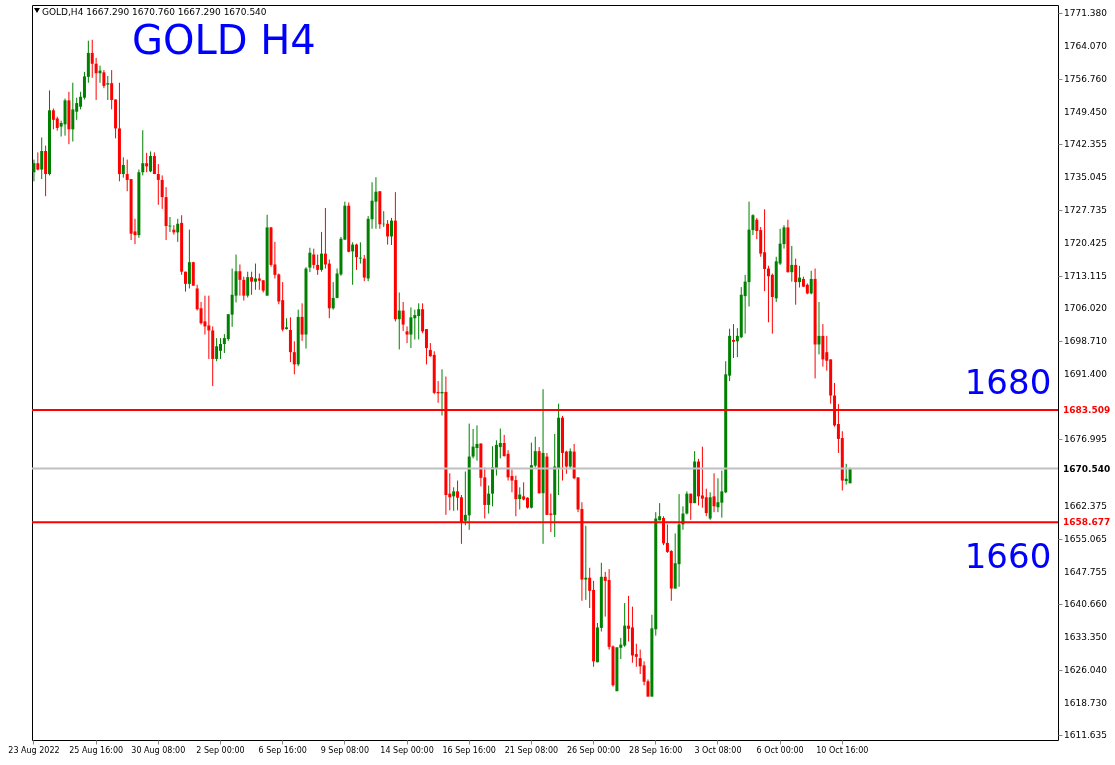  What do you see at coordinates (1086, 341) in the screenshot?
I see `y-tick-label: 1698.710` at bounding box center [1086, 341].